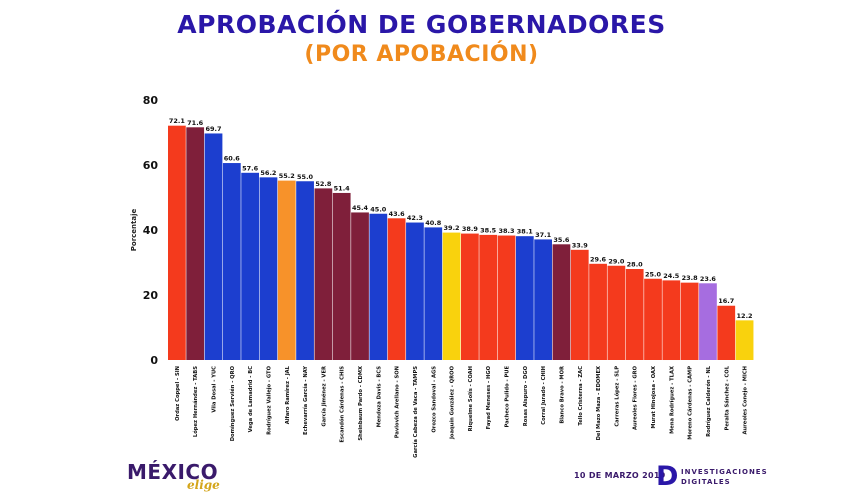 The height and width of the screenshot is (504, 843). What do you see at coordinates (470, 229) in the screenshot?
I see `value-label: 38.9` at bounding box center [470, 229].